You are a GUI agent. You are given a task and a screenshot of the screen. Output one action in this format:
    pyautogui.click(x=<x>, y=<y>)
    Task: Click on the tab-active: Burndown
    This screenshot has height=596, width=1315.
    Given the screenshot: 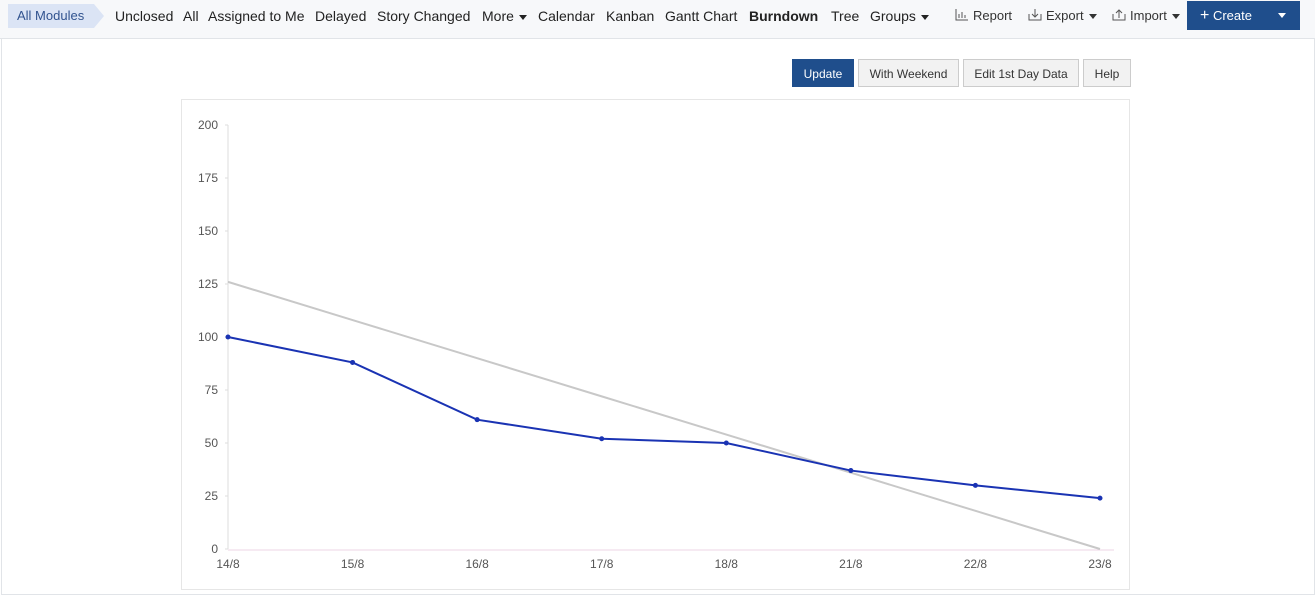 What is the action you would take?
    pyautogui.click(x=784, y=16)
    